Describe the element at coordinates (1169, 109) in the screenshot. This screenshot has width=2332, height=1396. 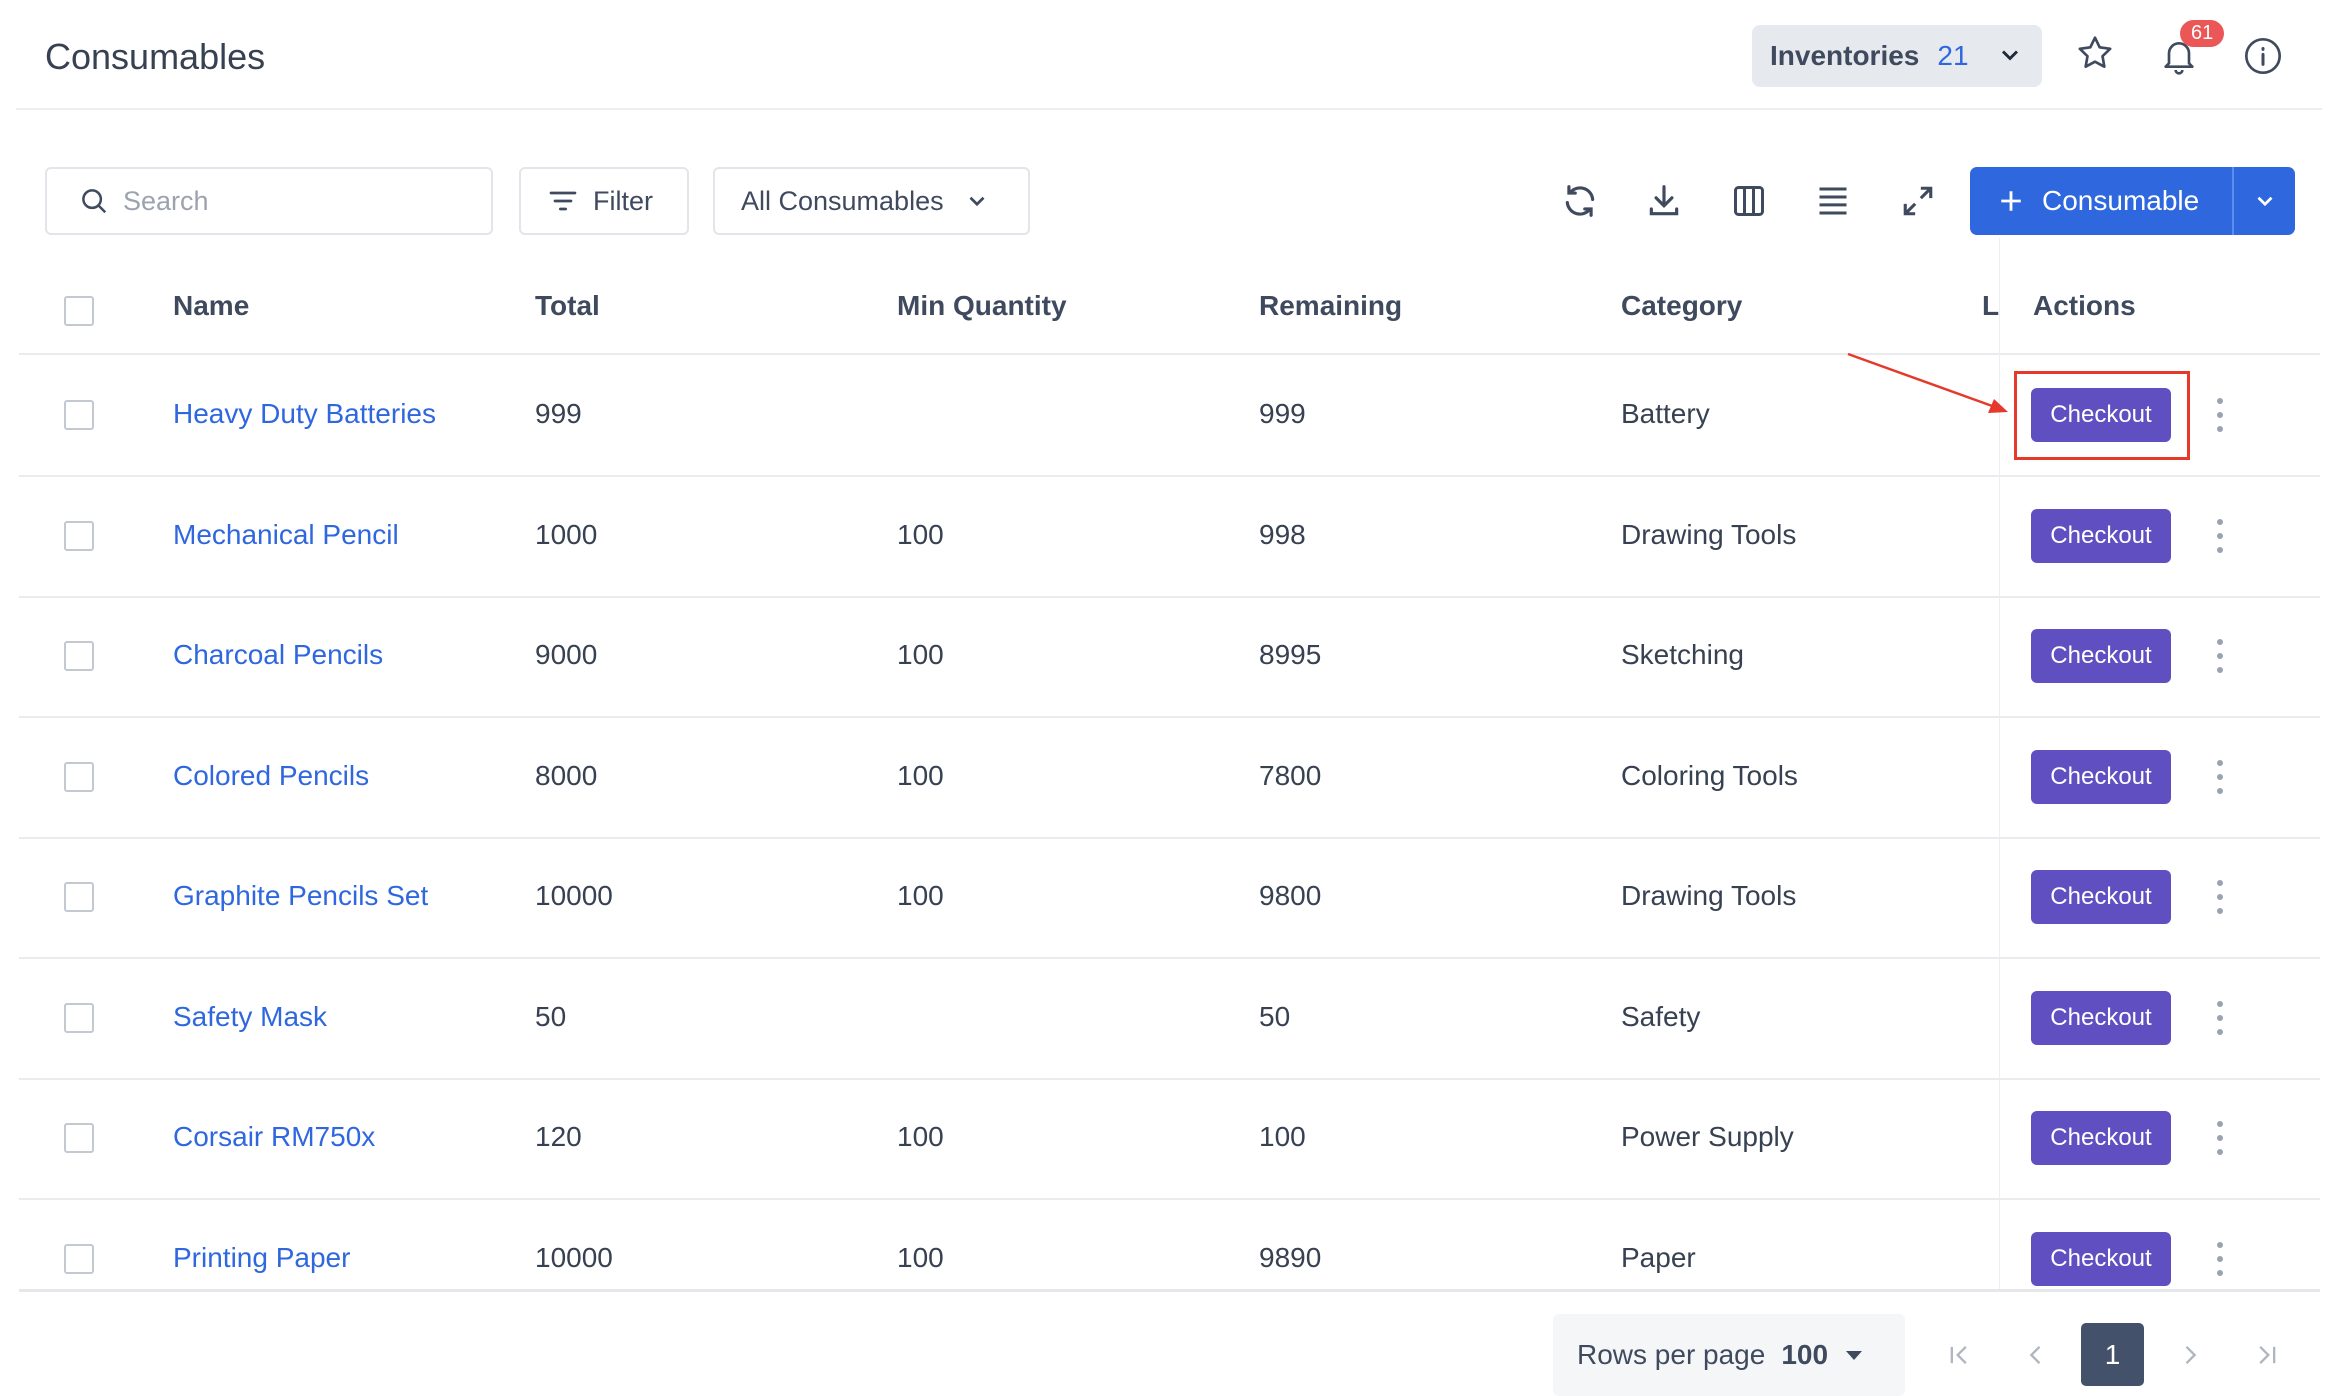
I see `header-divider` at that location.